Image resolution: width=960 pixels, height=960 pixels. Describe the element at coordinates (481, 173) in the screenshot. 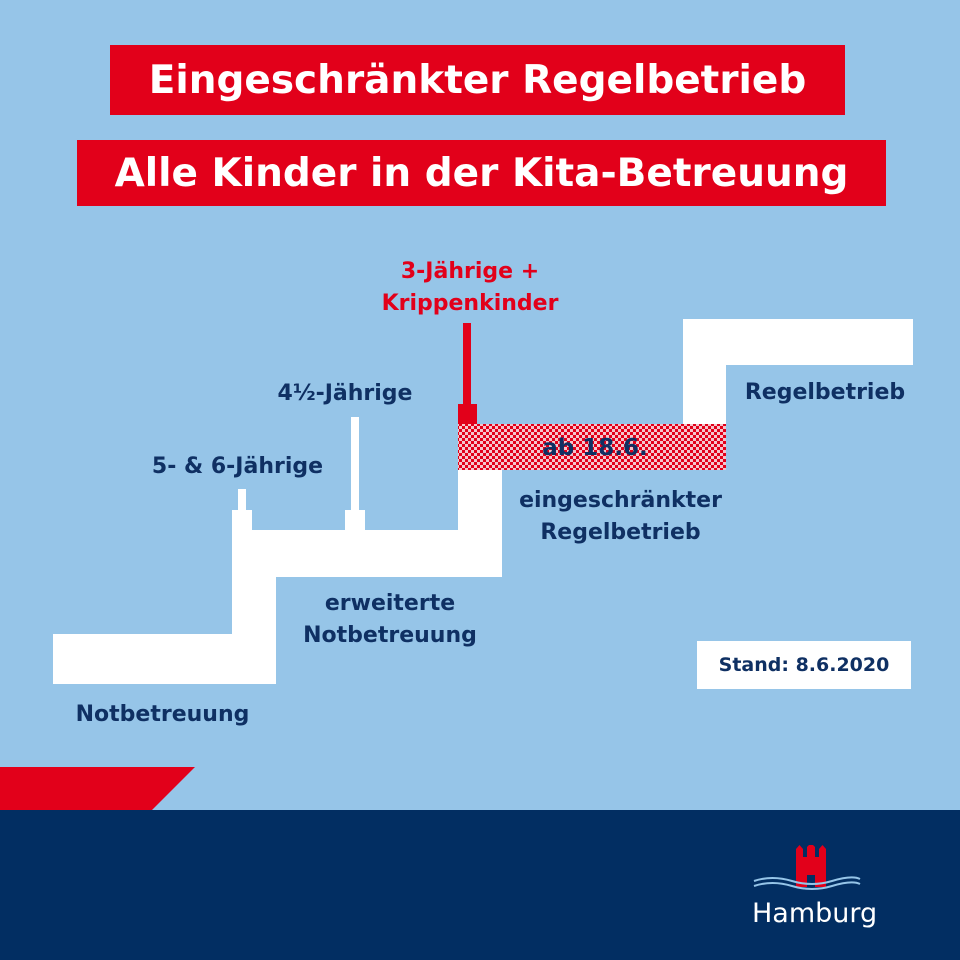

I see `title-line-2: Alle Kinder in der Kita-Betreuung` at that location.